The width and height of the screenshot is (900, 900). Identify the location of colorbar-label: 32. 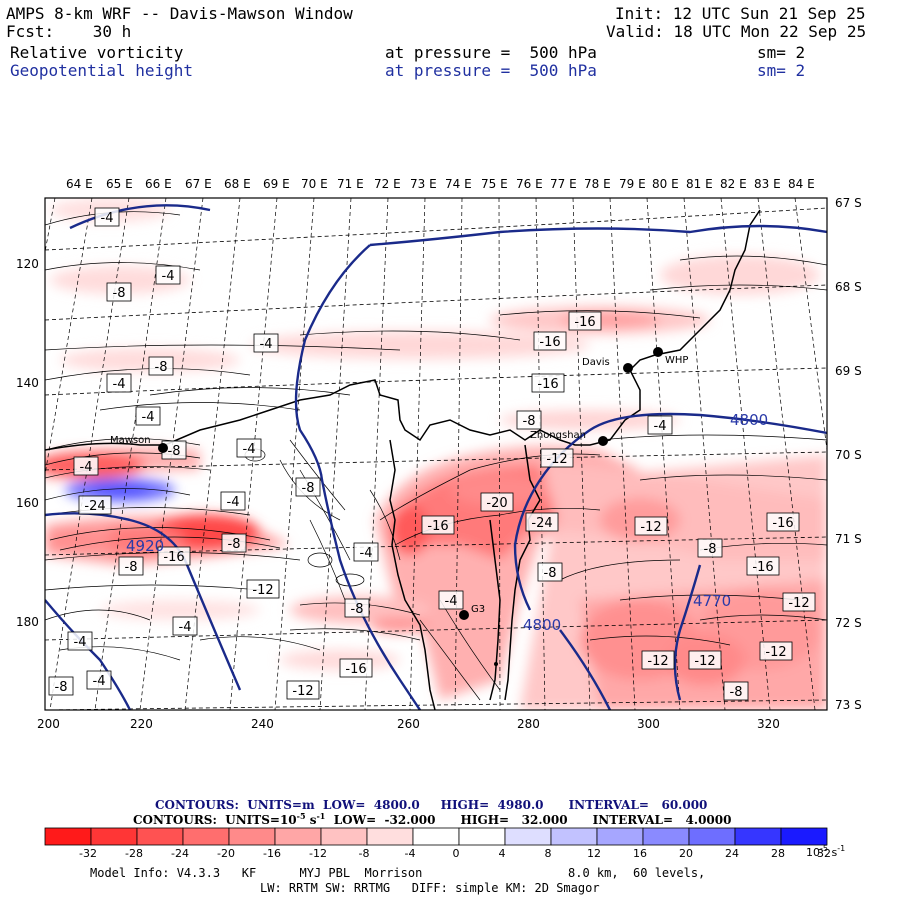
(824, 853).